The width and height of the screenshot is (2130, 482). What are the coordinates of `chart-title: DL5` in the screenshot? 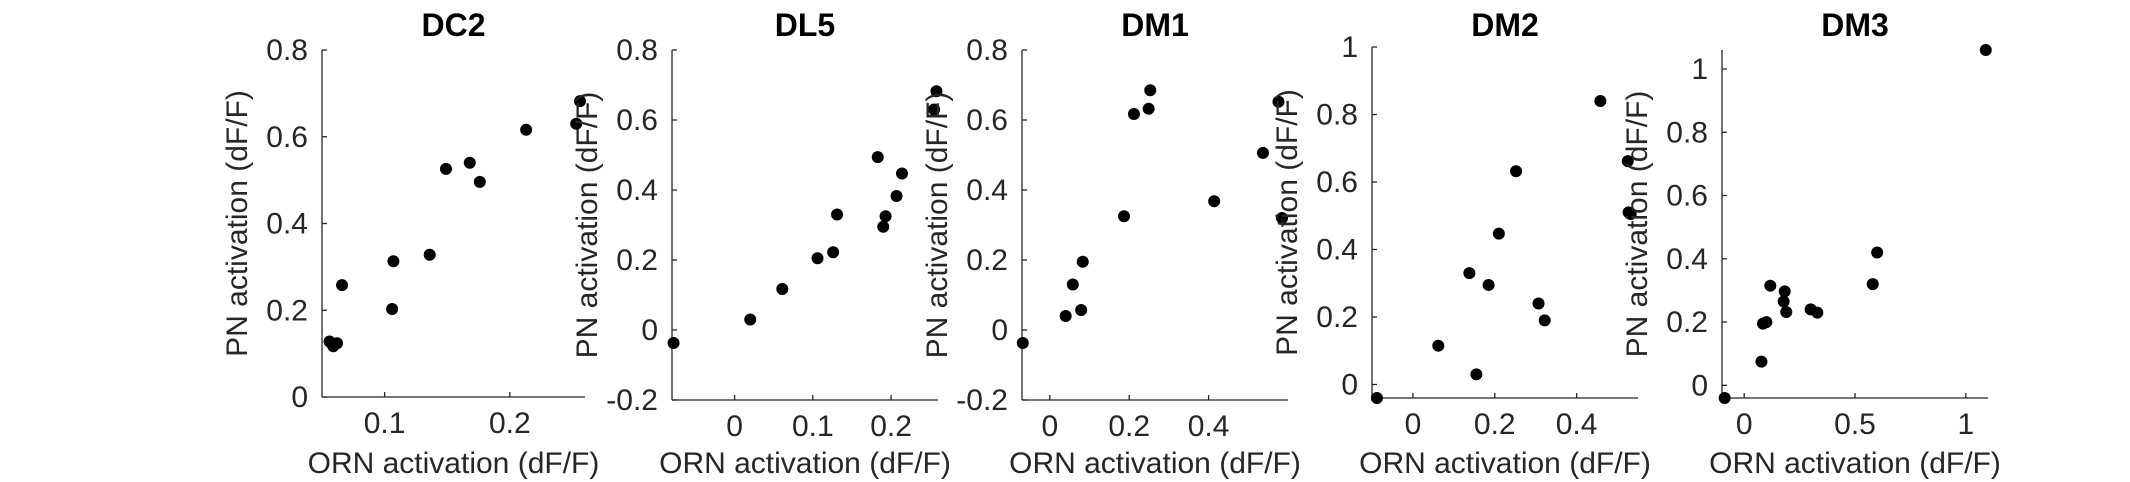 It's located at (805, 25).